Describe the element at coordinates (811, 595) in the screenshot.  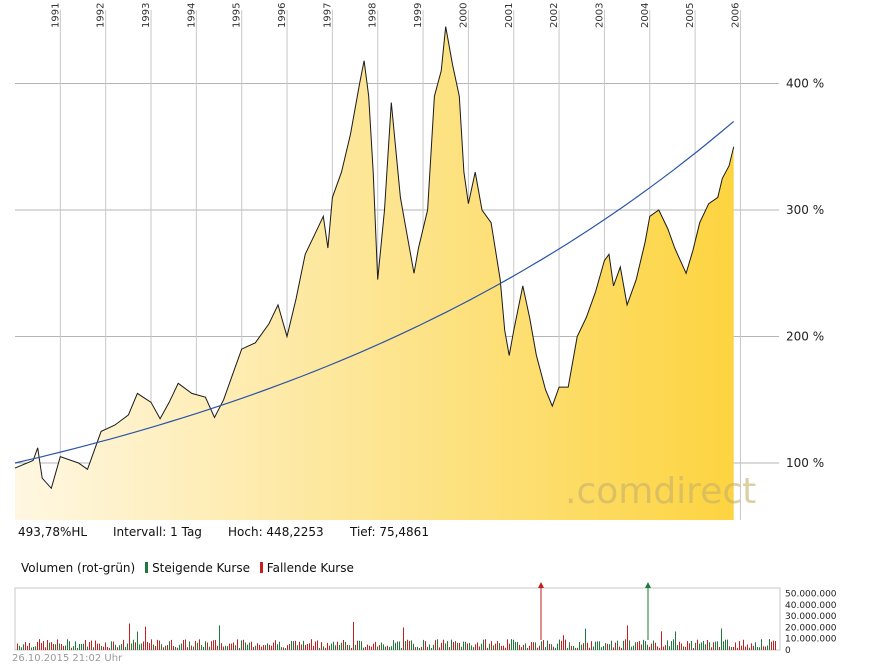
I see `volume-tick-label: 50.000.000` at that location.